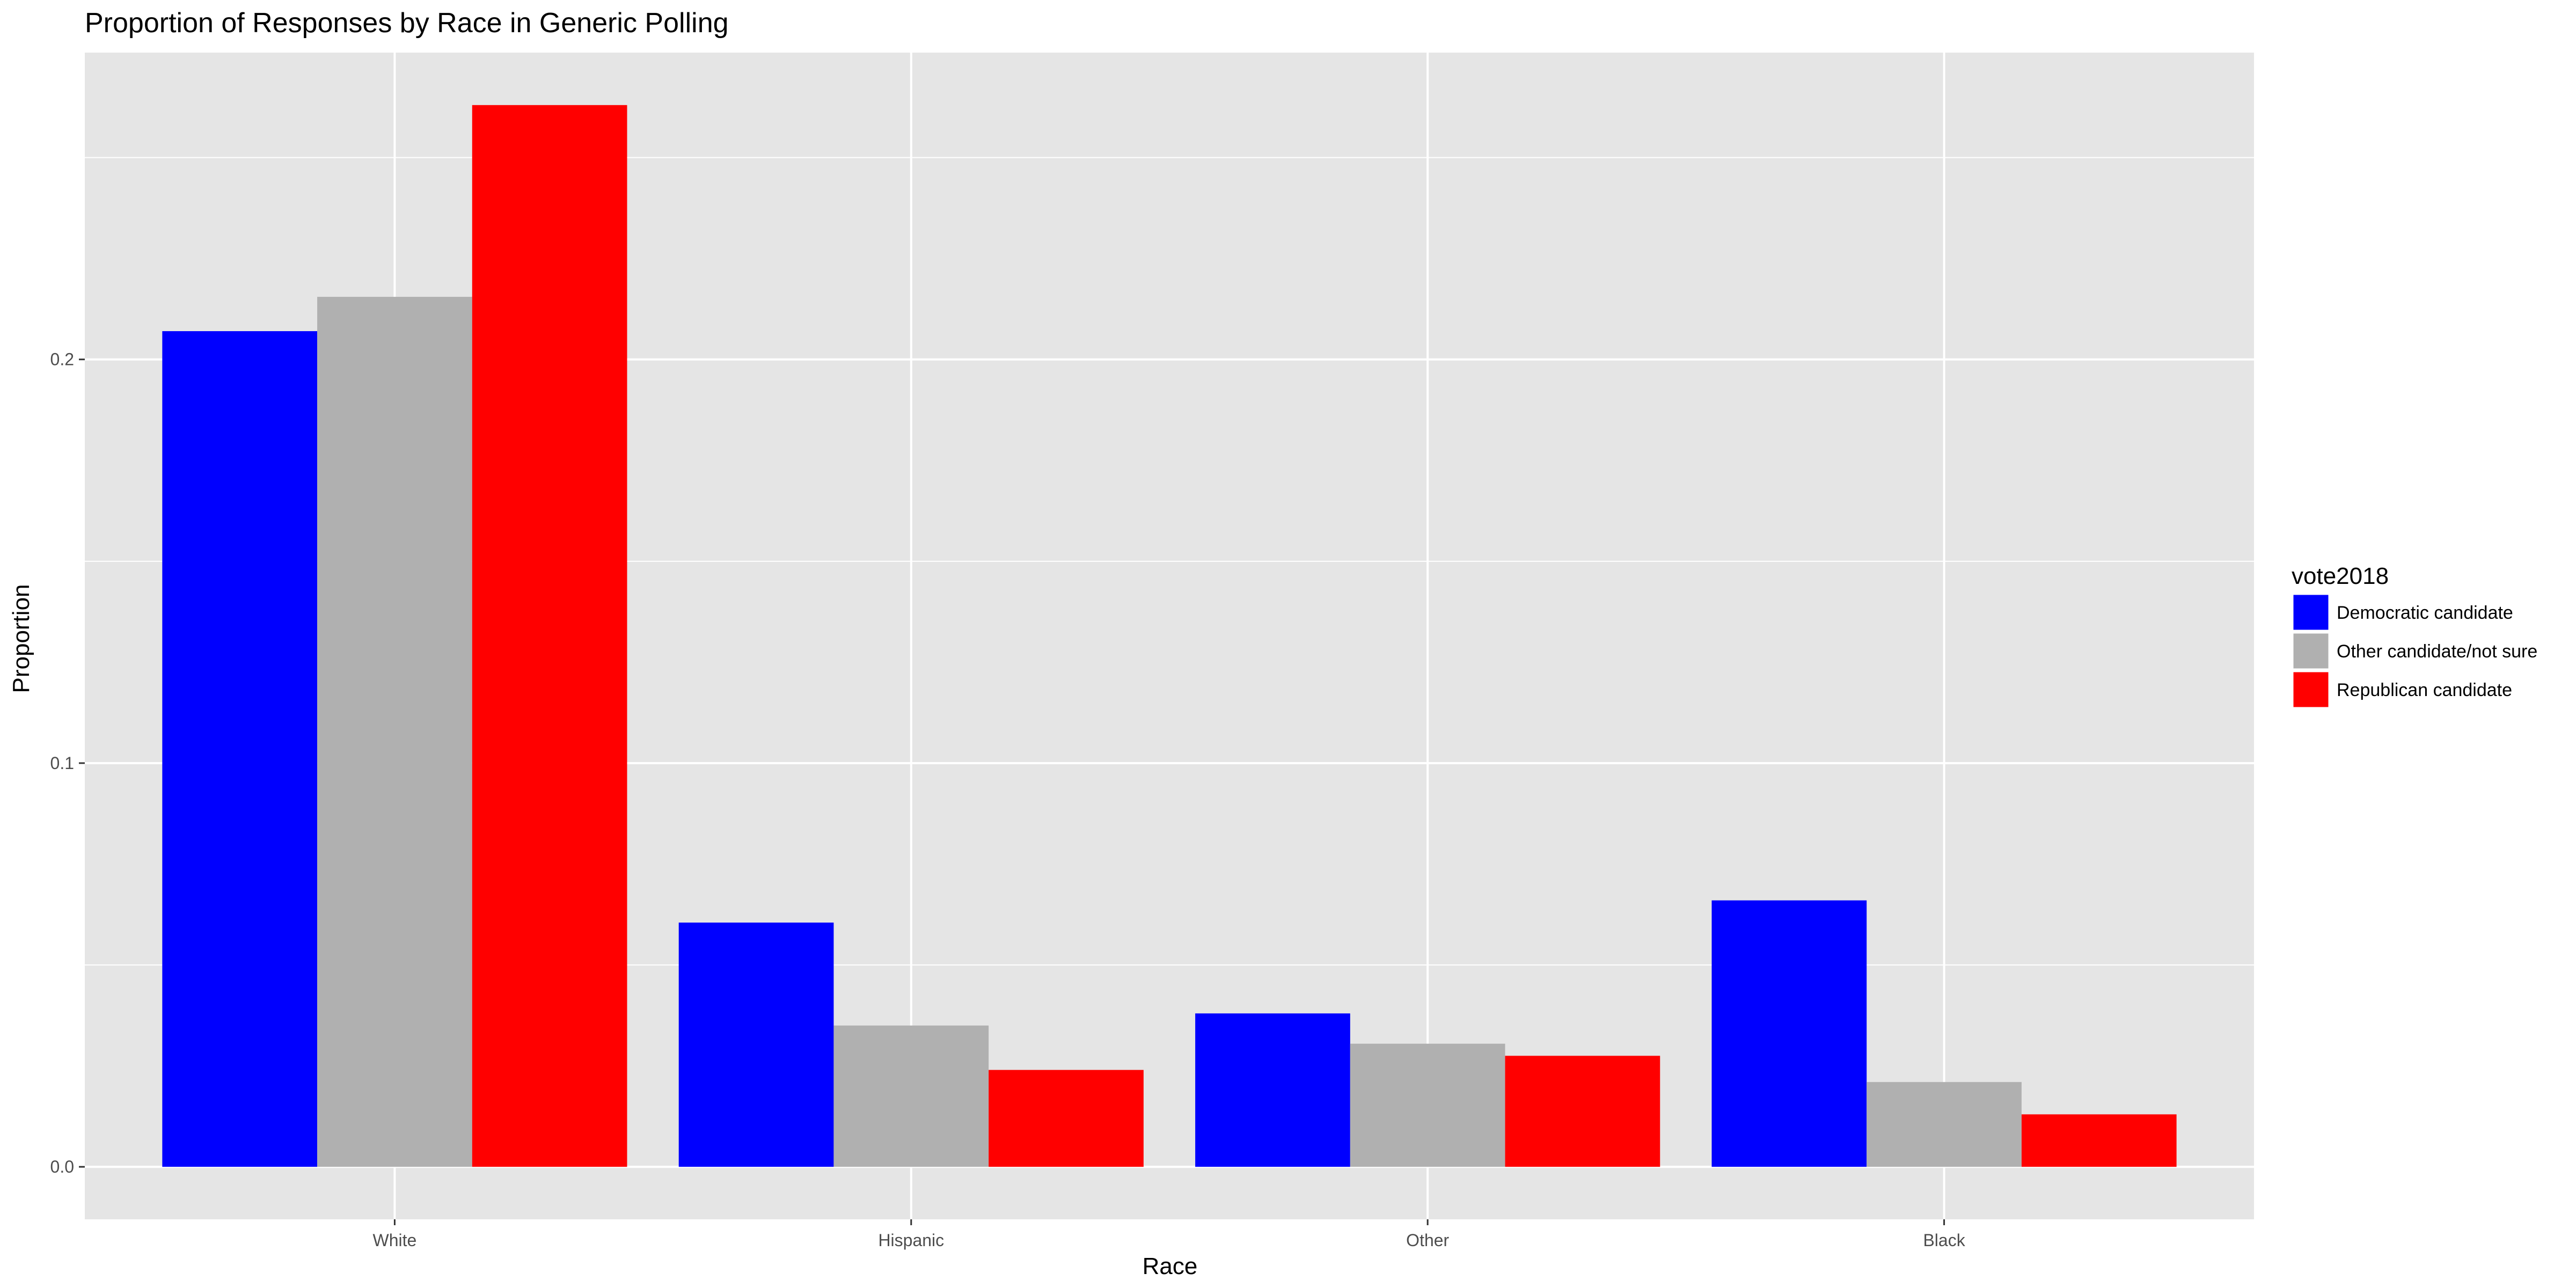  What do you see at coordinates (62, 1166) in the screenshot?
I see `y-tick-label: 0.0` at bounding box center [62, 1166].